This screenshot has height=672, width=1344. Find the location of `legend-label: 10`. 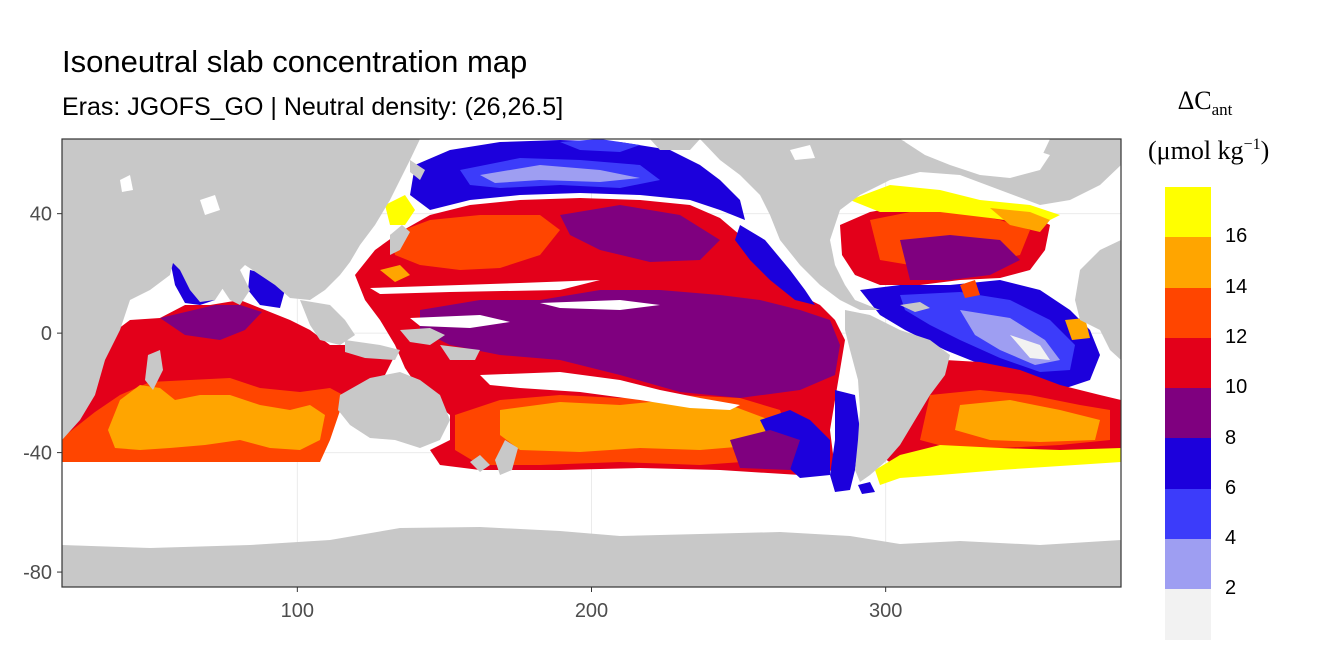

legend-label: 10 is located at coordinates (1236, 387).